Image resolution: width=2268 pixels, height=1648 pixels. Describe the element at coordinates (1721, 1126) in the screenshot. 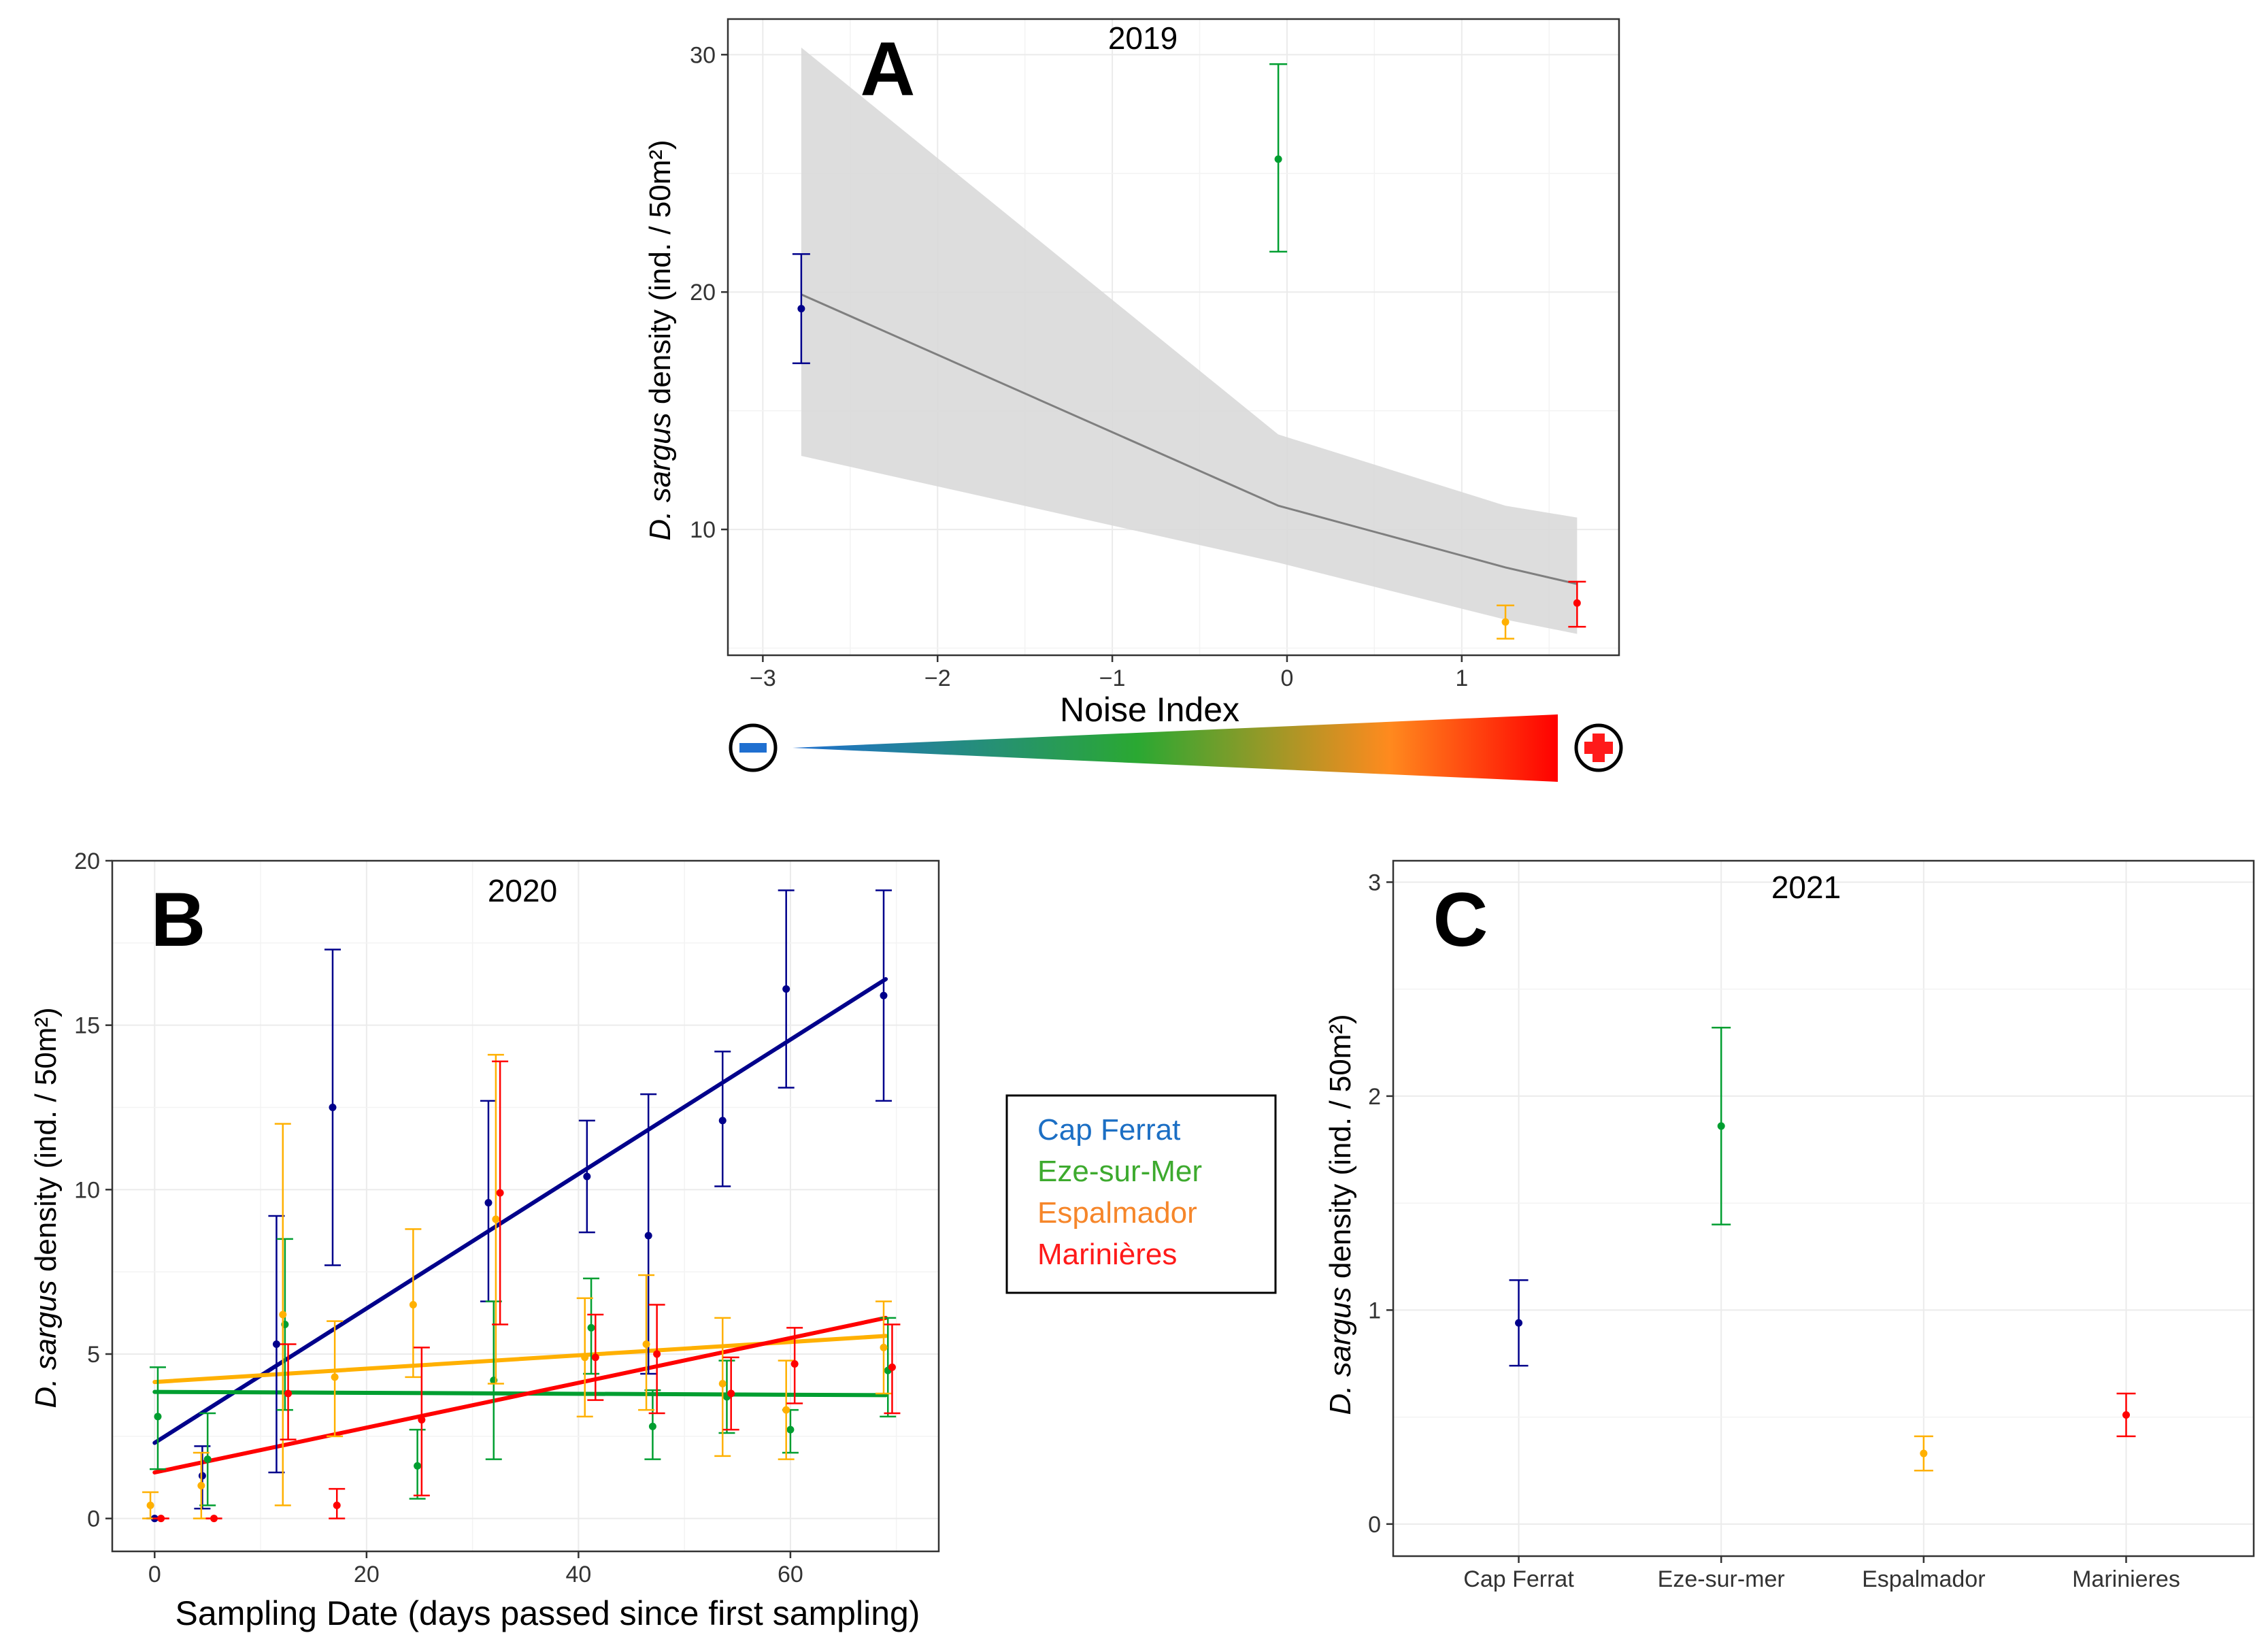

I see `panel-c-eze-sur-mer-point` at that location.